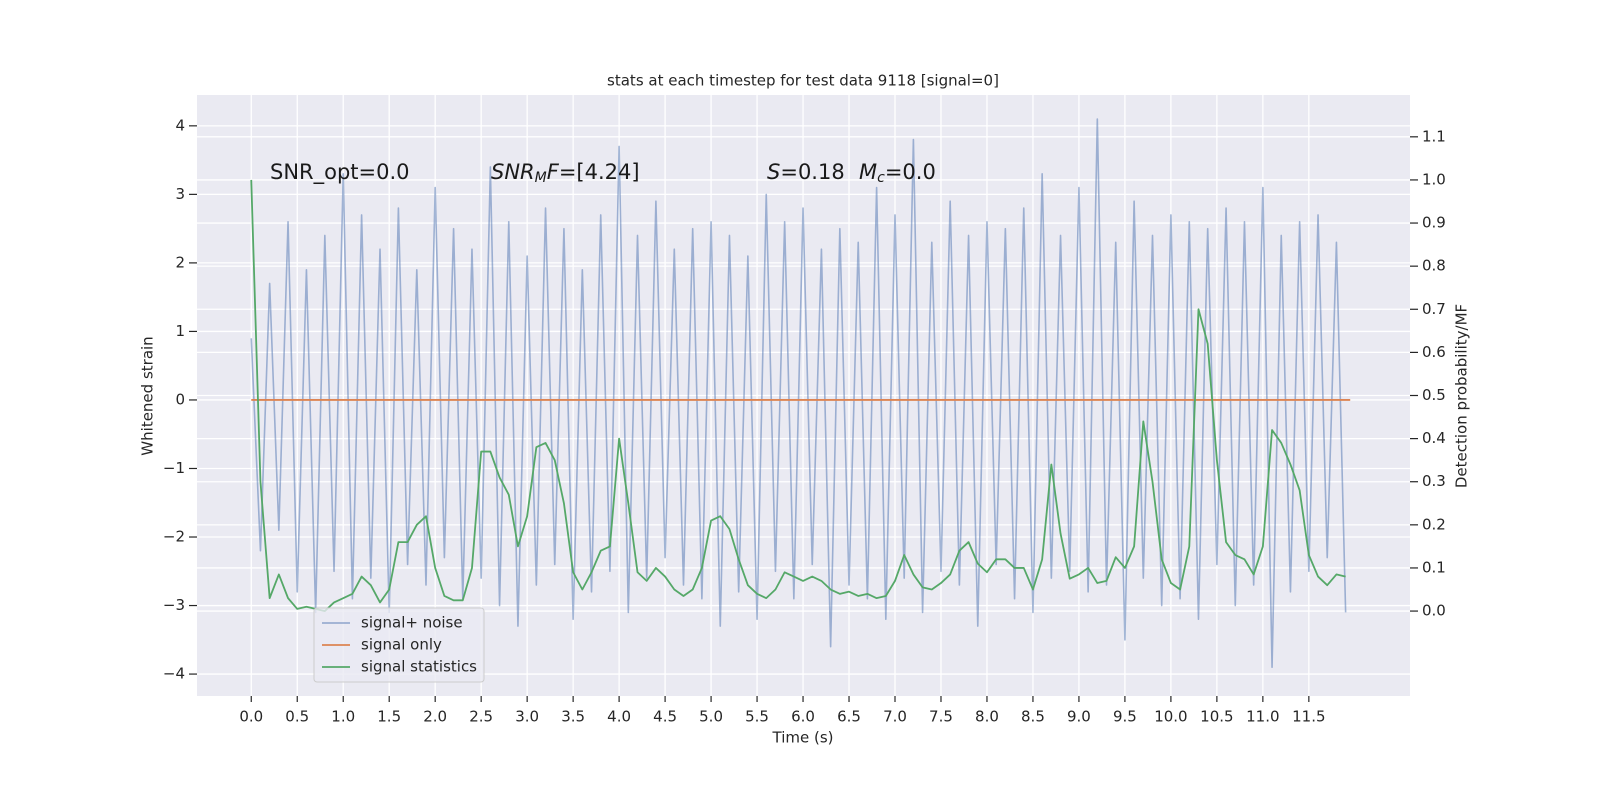  Describe the element at coordinates (1434, 179) in the screenshot. I see `y2-tick-label: 1.0` at that location.